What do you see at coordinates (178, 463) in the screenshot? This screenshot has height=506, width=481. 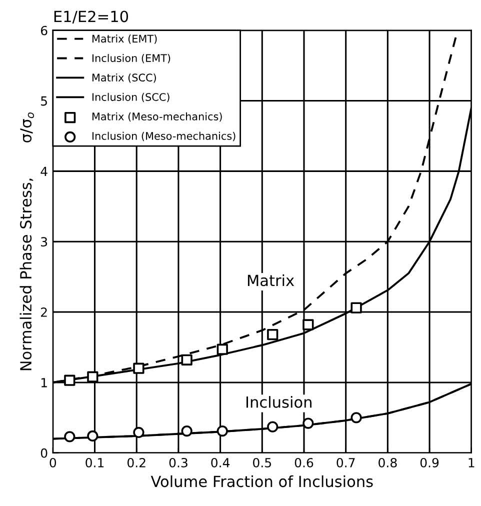 I see `x-tick-label: 0.3` at bounding box center [178, 463].